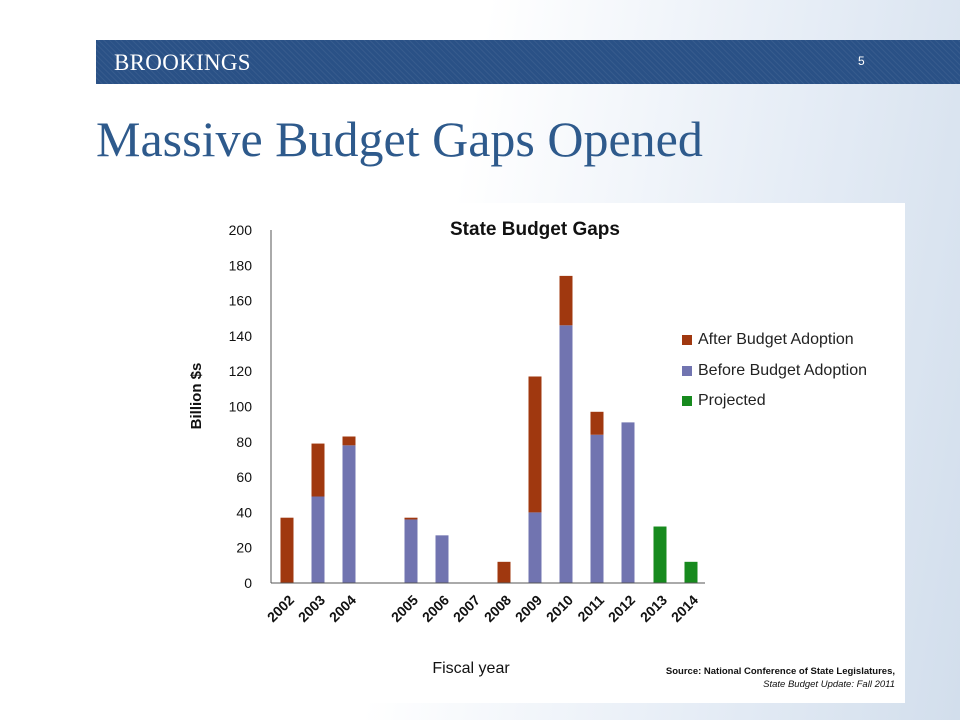 The width and height of the screenshot is (960, 720). What do you see at coordinates (653, 608) in the screenshot?
I see `x-tick-label: 2013` at bounding box center [653, 608].